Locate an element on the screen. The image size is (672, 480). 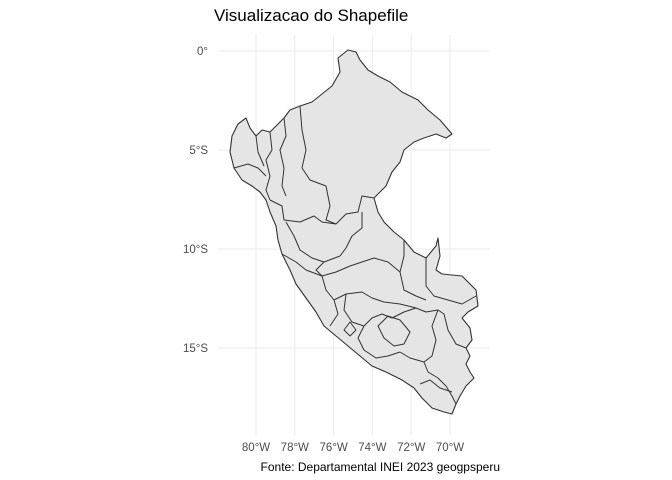
y-tick-label: 10°S is located at coordinates (195, 250).